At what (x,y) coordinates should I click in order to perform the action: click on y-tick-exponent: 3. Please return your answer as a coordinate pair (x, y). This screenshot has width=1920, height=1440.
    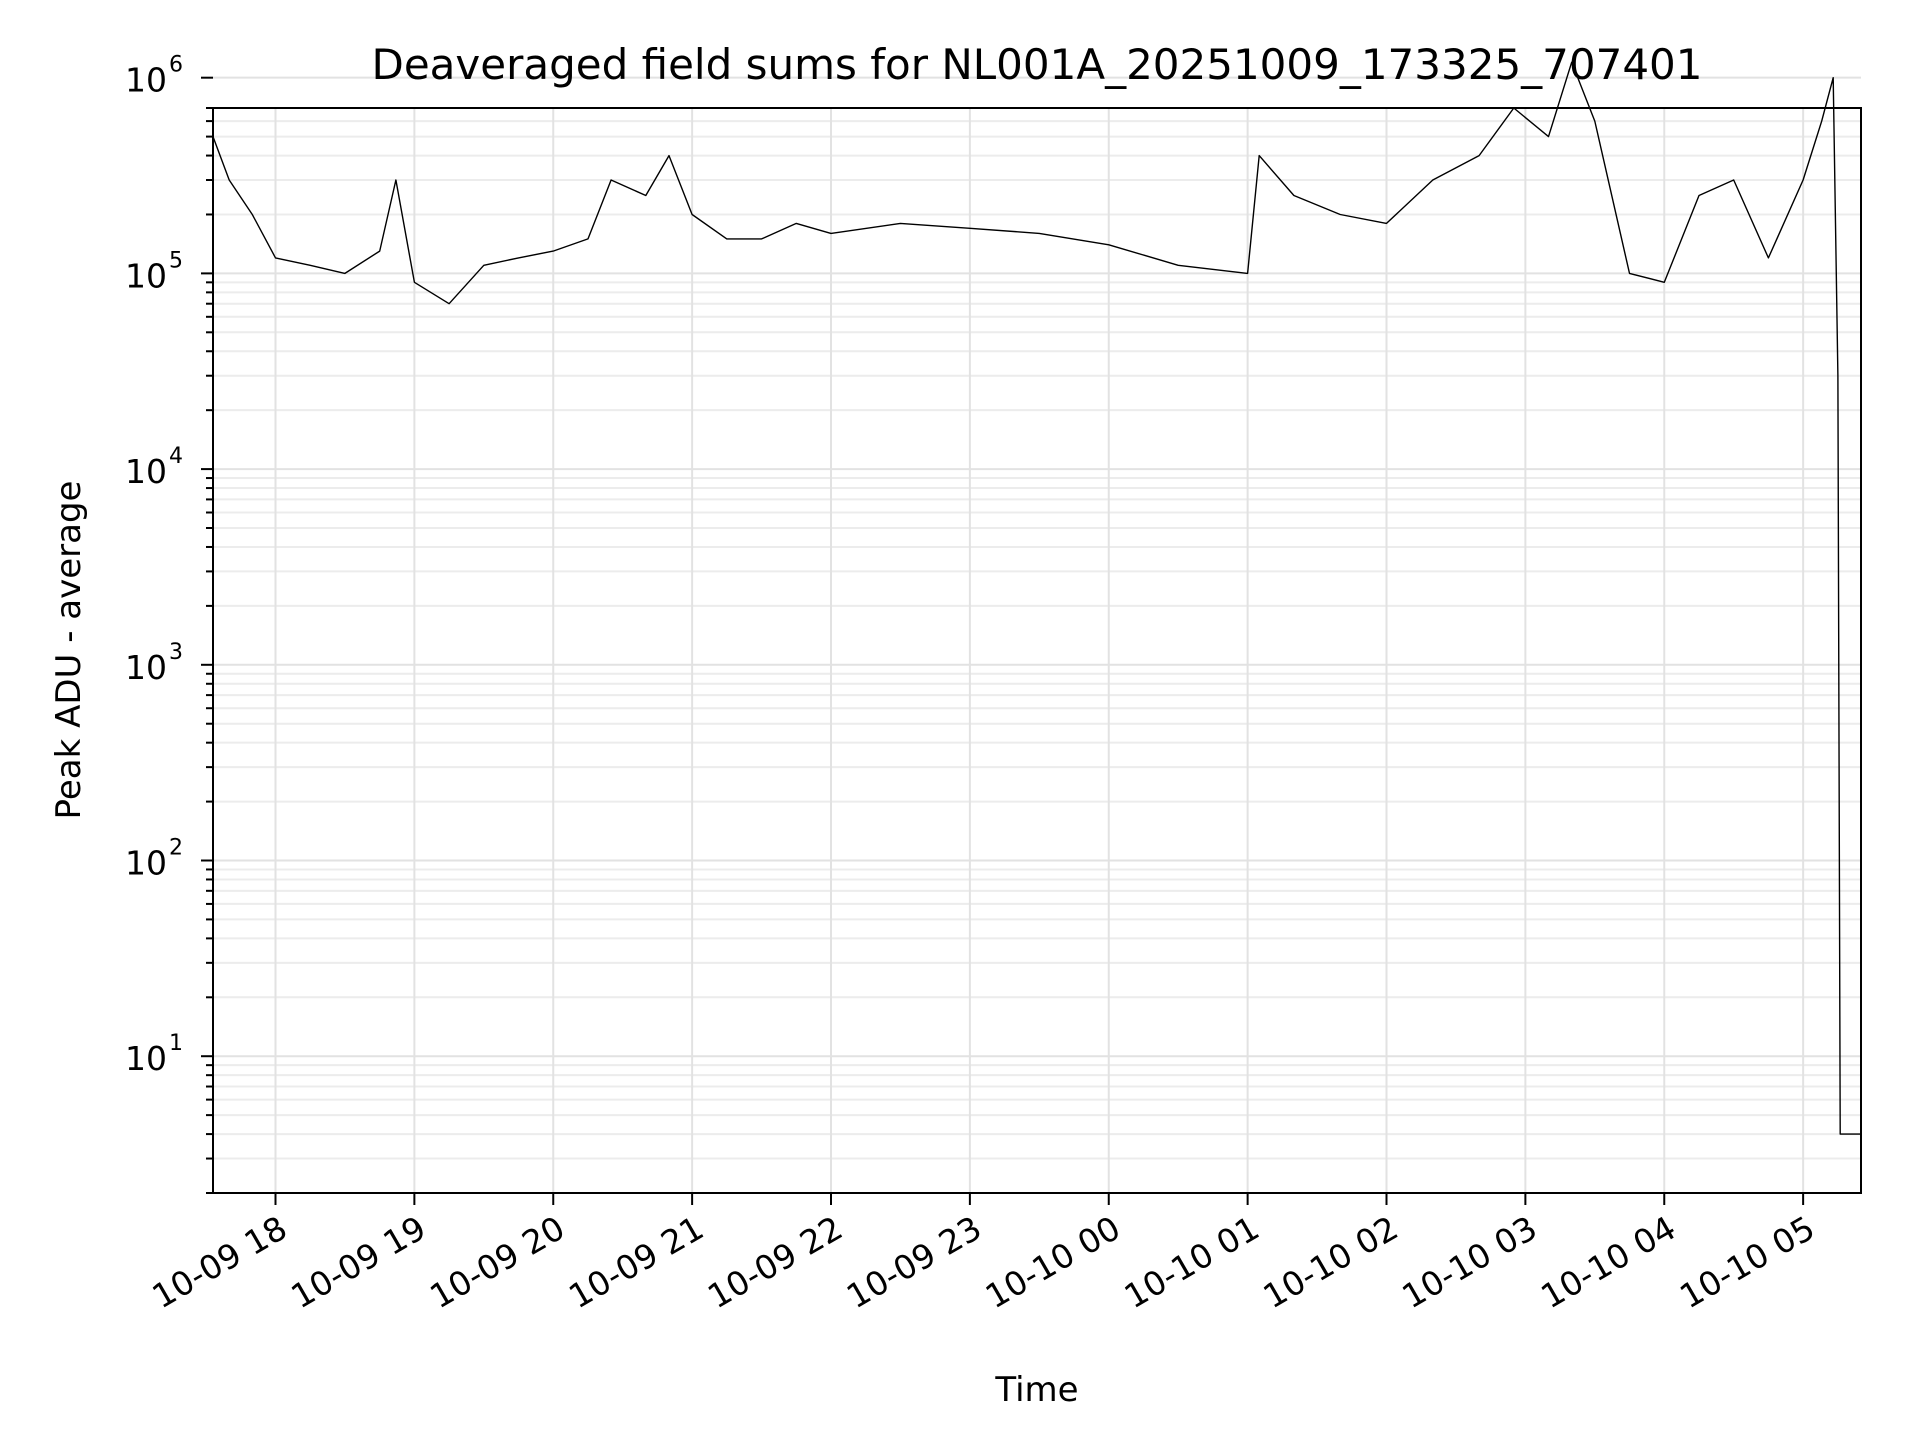
    Looking at the image, I should click on (176, 652).